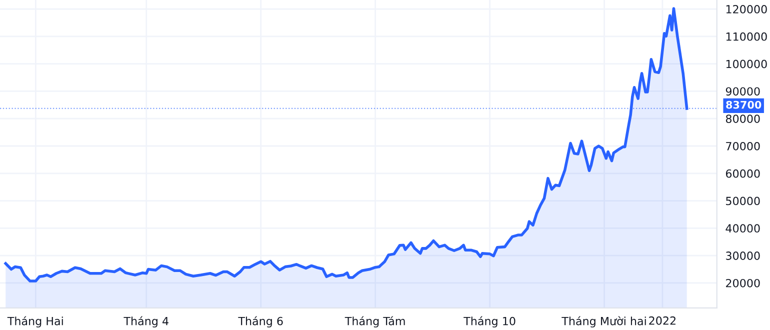  I want to click on y-tick-label: 100000, so click(746, 64).